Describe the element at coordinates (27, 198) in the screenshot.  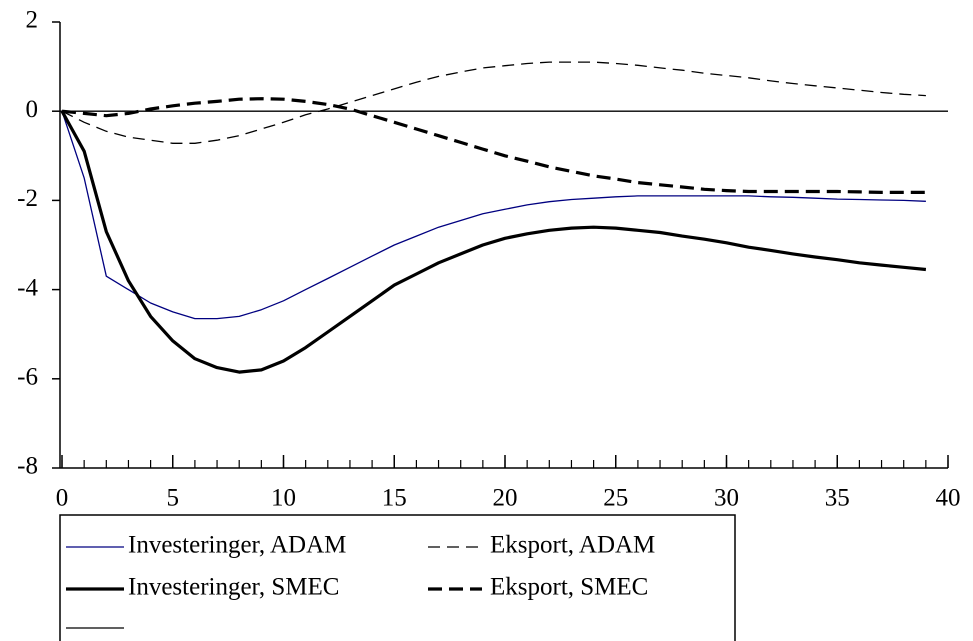
I see `y-tick-label: -2` at that location.